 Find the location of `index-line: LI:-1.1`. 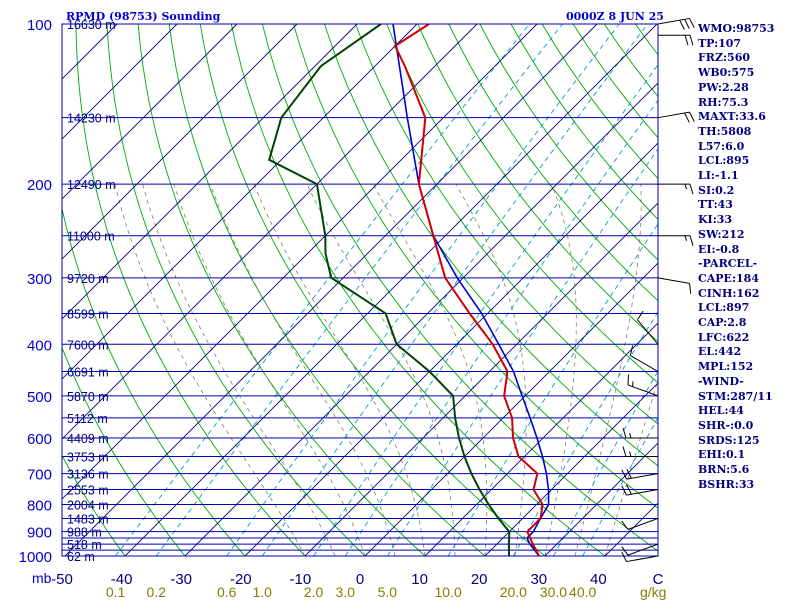

index-line: LI:-1.1 is located at coordinates (718, 176).